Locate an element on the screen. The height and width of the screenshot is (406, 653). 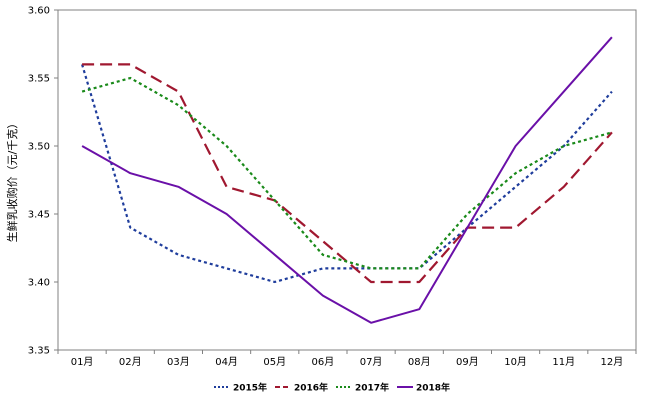
y-tick-label: 3.45 is located at coordinates (39, 215).